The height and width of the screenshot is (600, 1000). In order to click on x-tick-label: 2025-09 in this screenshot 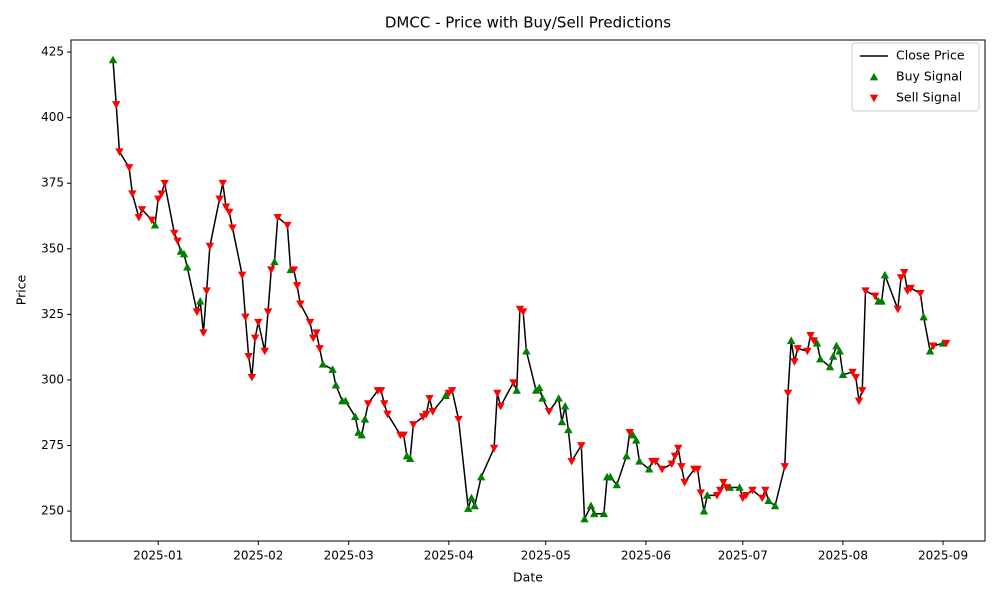, I will do `click(943, 556)`.